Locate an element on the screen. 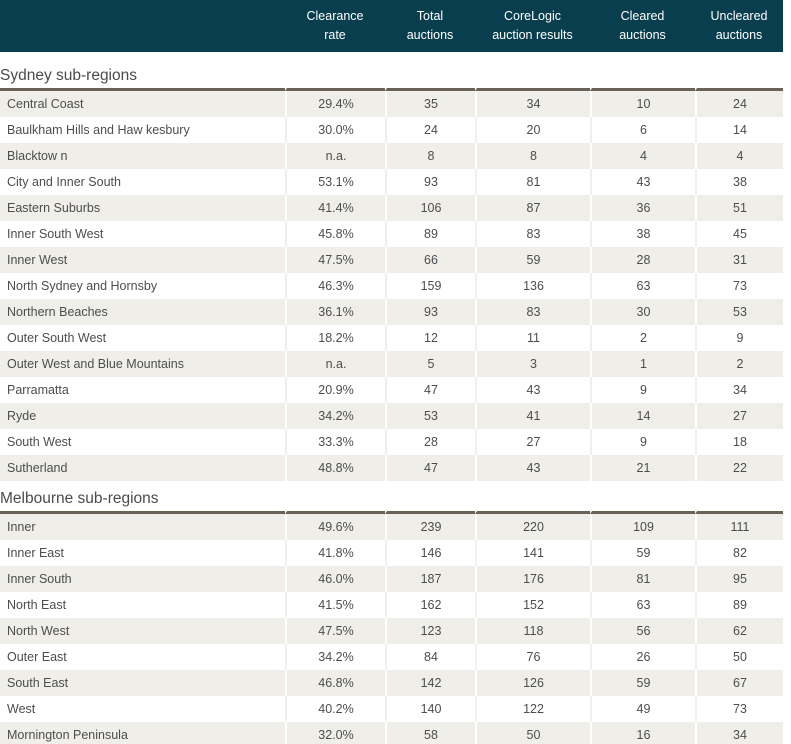  value-cell: 30 is located at coordinates (642, 312).